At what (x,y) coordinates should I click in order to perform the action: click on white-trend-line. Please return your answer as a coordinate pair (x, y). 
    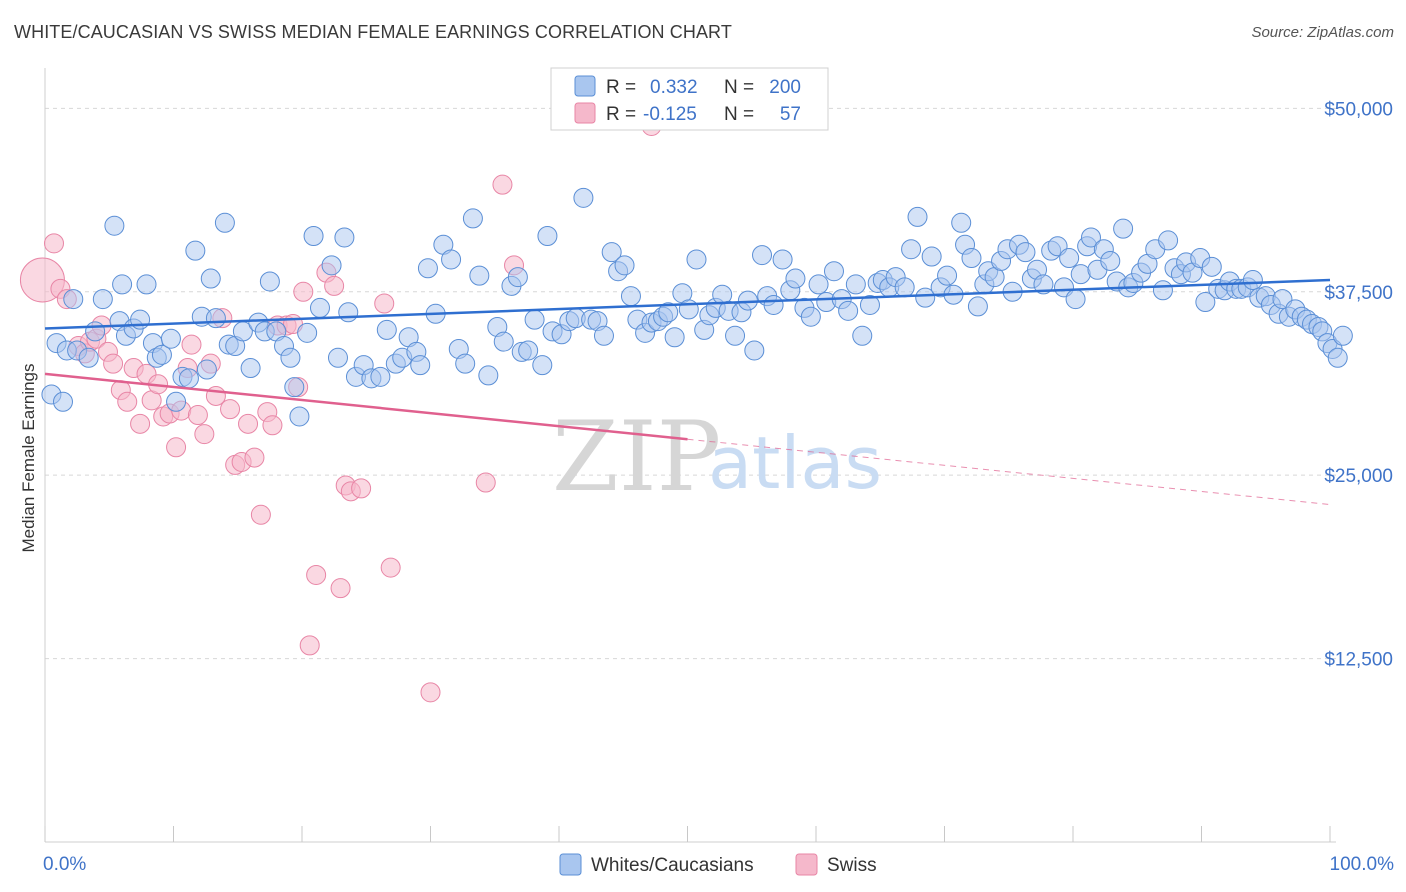
    Looking at the image, I should click on (687, 304).